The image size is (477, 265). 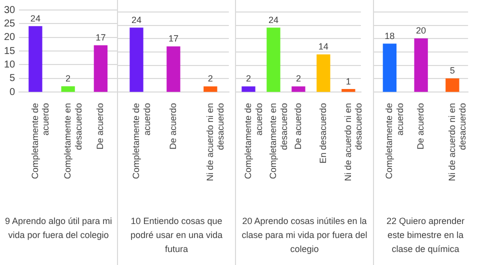 I want to click on y-tick-label: 0, so click(x=13, y=92).